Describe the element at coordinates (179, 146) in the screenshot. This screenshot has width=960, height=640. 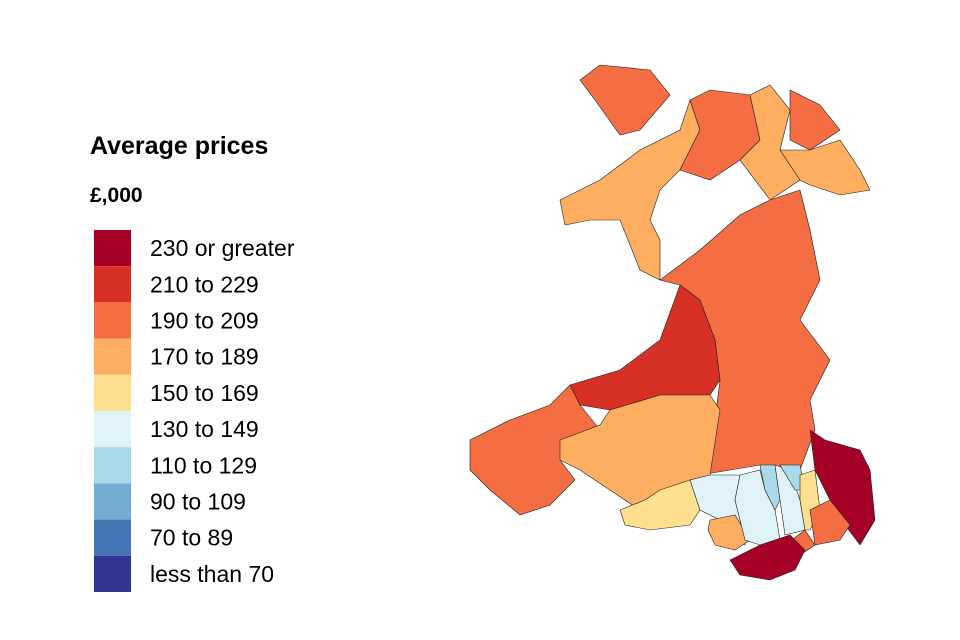
I see `legend-title: Average prices` at that location.